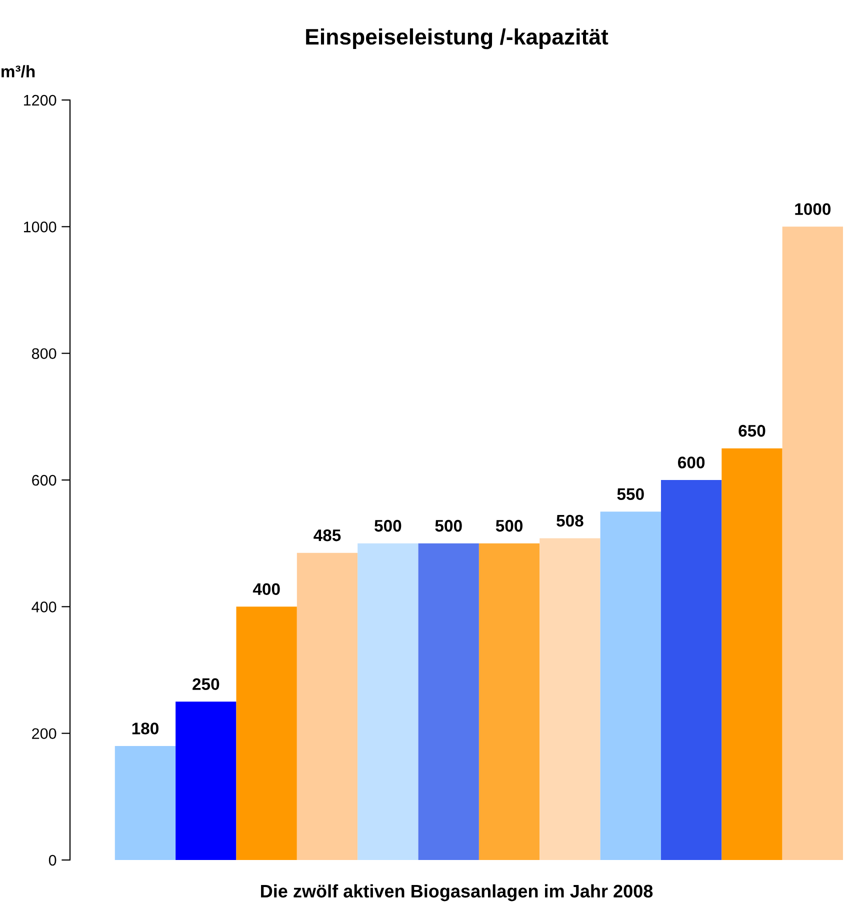 Image resolution: width=845 pixels, height=911 pixels. Describe the element at coordinates (752, 430) in the screenshot. I see `data-label: 650` at that location.